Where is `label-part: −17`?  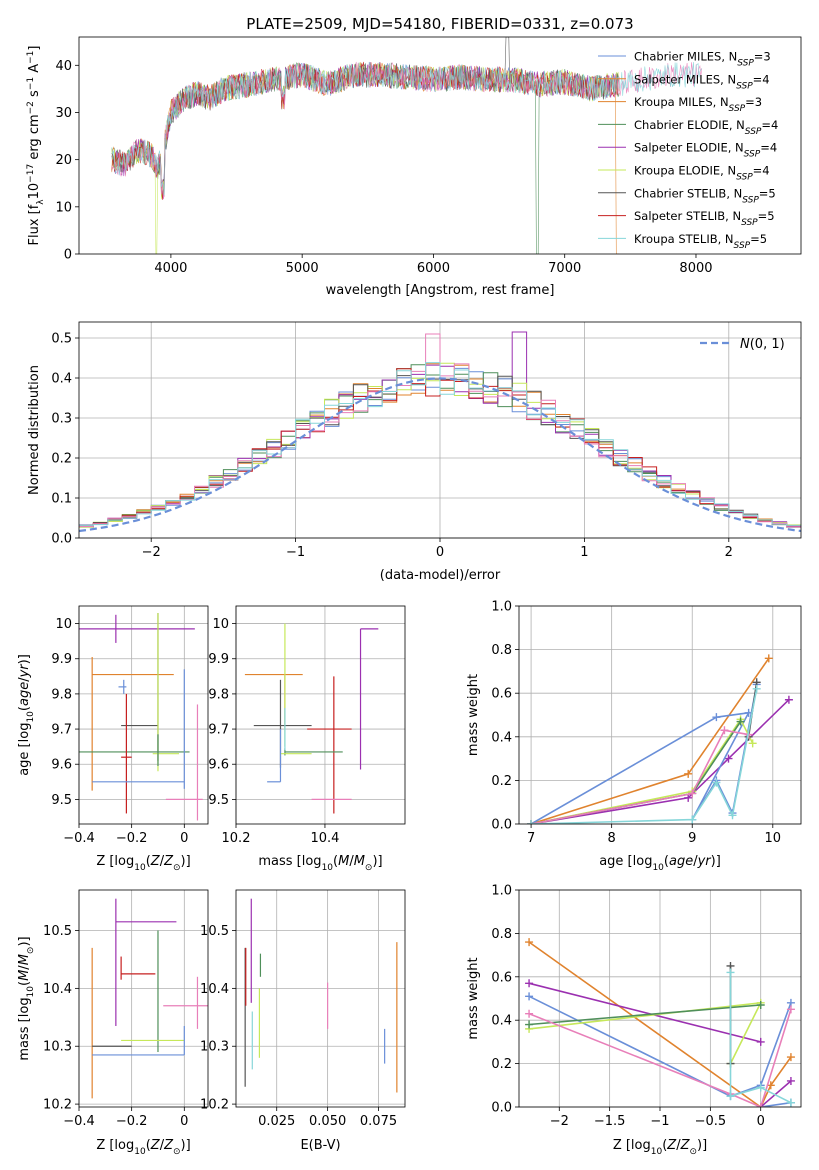
label-part: −17 is located at coordinates (31, 173).